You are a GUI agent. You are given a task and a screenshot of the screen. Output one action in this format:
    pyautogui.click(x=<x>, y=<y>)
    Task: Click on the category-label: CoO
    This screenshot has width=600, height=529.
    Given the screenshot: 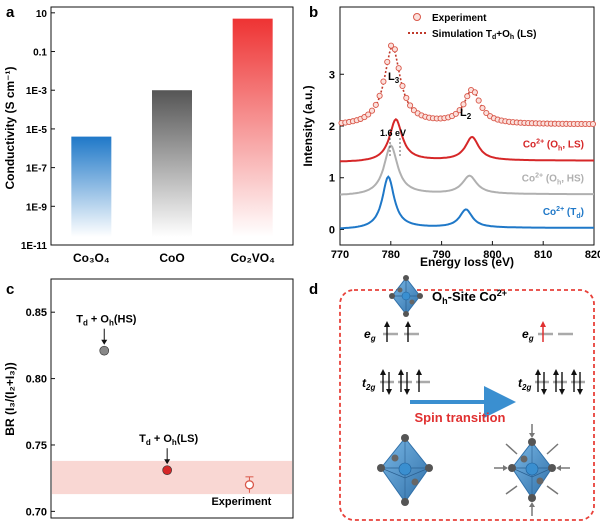 What is the action you would take?
    pyautogui.click(x=171, y=258)
    